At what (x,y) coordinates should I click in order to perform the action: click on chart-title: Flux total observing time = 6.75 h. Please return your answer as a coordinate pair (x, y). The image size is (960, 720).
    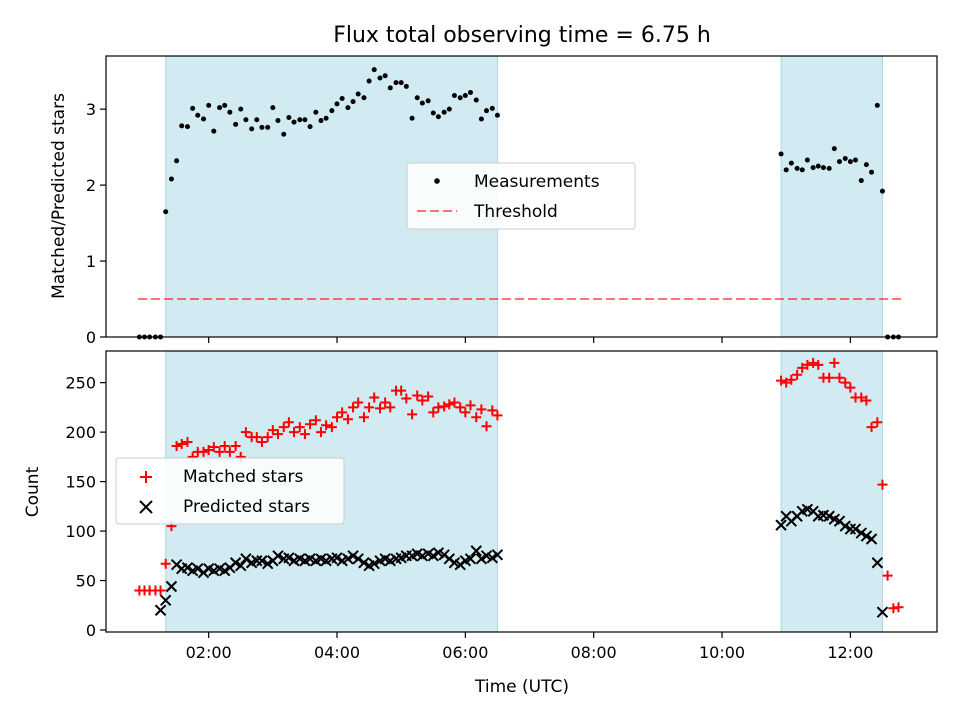
    Looking at the image, I should click on (522, 35).